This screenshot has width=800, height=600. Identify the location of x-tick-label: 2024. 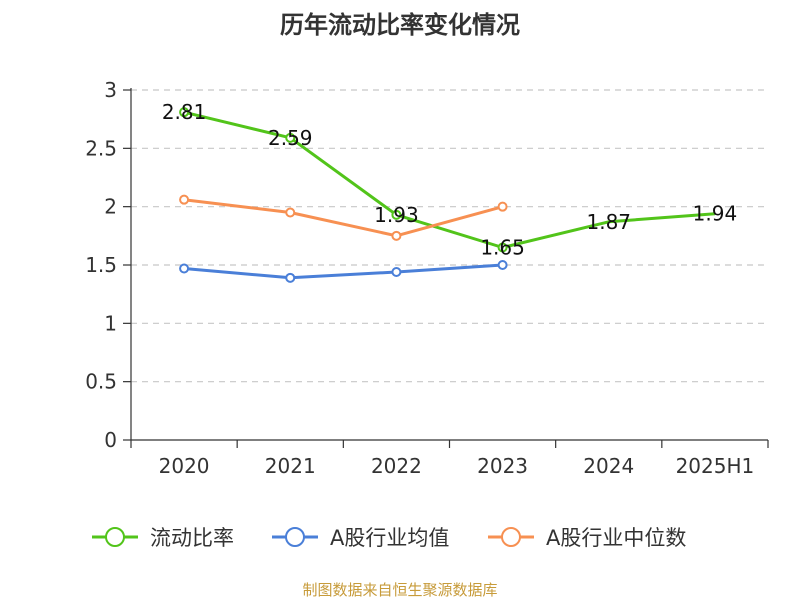
(608, 466).